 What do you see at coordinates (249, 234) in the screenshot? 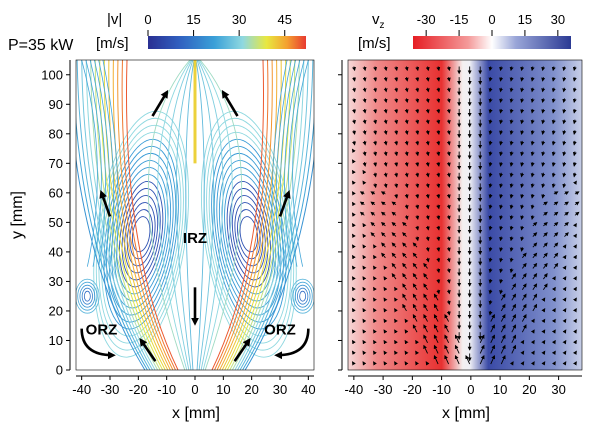
I see `vortex-streamline` at bounding box center [249, 234].